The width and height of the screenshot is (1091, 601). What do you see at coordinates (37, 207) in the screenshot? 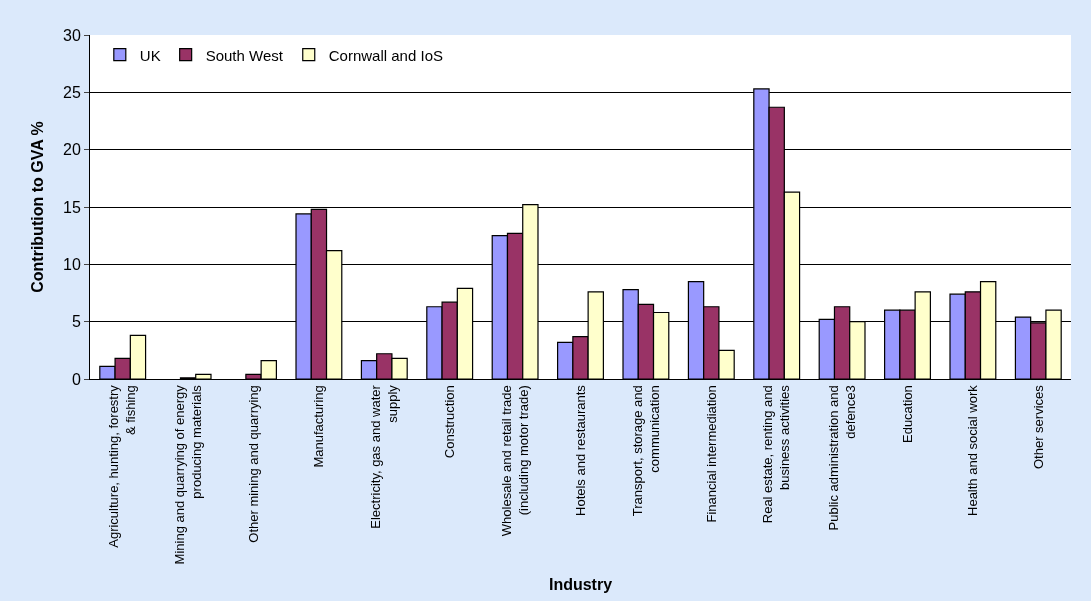
I see `y-axis-title: Contribution to GVA %` at bounding box center [37, 207].